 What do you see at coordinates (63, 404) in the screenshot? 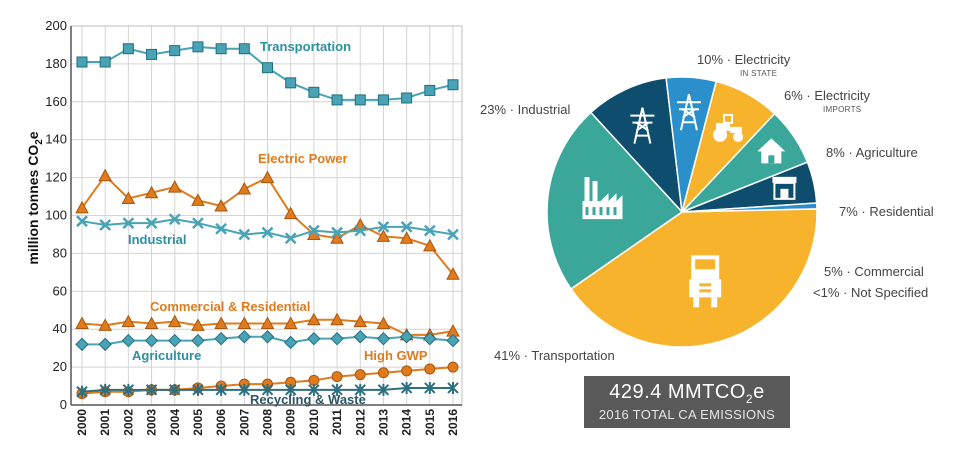
I see `y-tick-label: 0` at bounding box center [63, 404].